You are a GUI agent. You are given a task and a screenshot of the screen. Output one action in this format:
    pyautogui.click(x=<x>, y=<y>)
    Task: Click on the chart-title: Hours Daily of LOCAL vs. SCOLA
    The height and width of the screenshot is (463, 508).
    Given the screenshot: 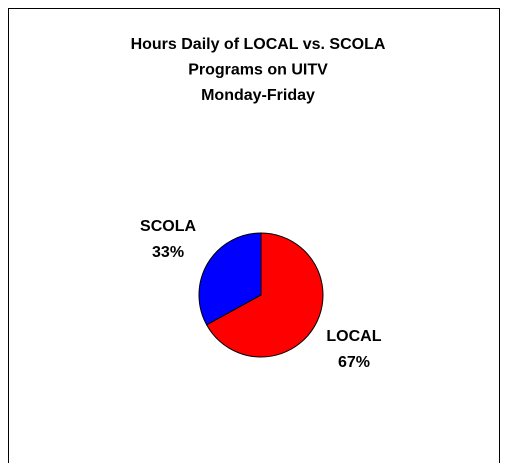 What is the action you would take?
    pyautogui.click(x=258, y=44)
    